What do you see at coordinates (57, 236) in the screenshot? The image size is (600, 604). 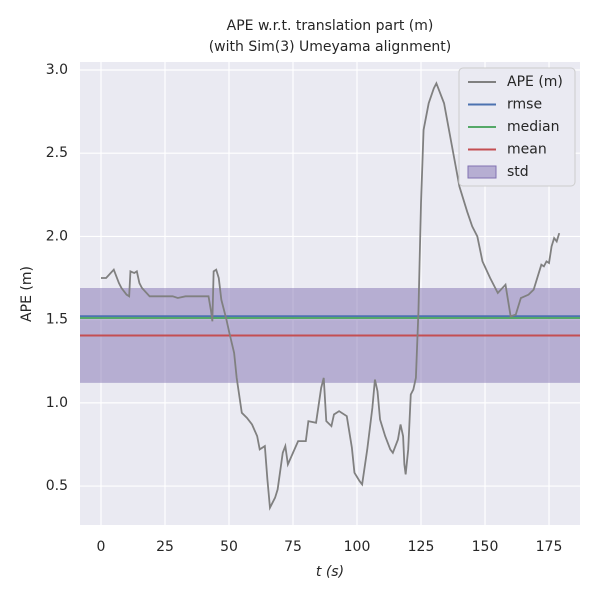 I see `y-tick-label: 2.0` at bounding box center [57, 236].